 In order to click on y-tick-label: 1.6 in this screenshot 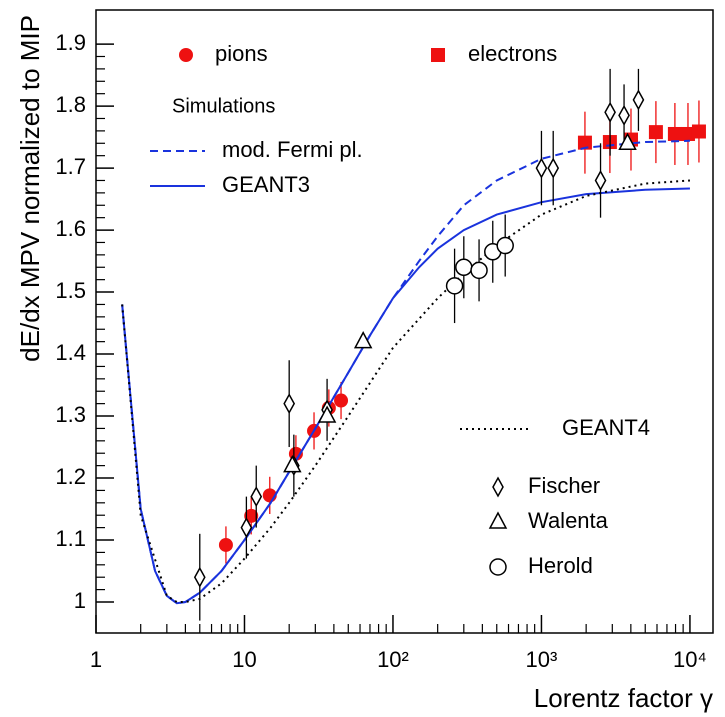, I will do `click(70, 228)`.